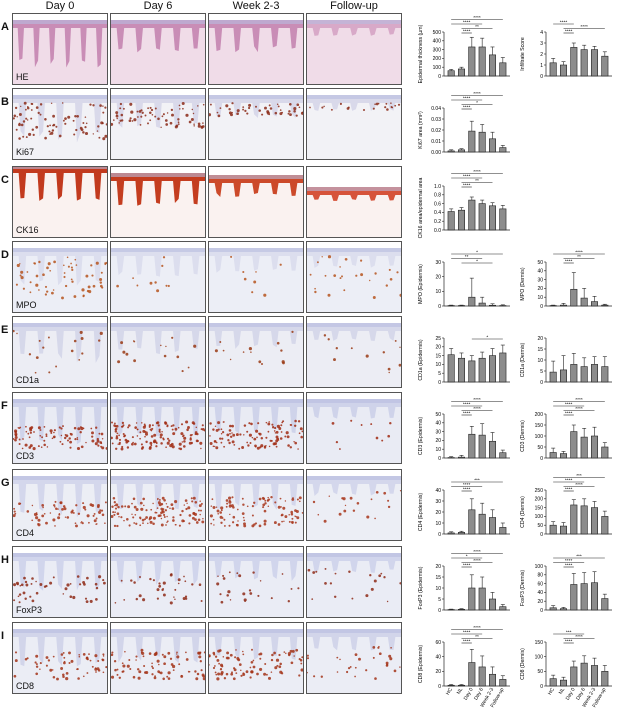 This screenshot has height=711, width=617. What do you see at coordinates (437, 204) in the screenshot?
I see `y-tick-label: 0.6` at bounding box center [437, 204].